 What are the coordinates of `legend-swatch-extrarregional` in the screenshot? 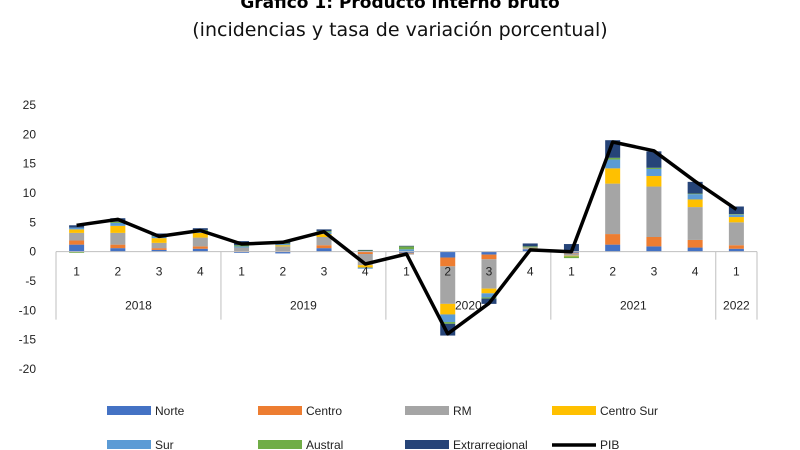 It's located at (427, 444).